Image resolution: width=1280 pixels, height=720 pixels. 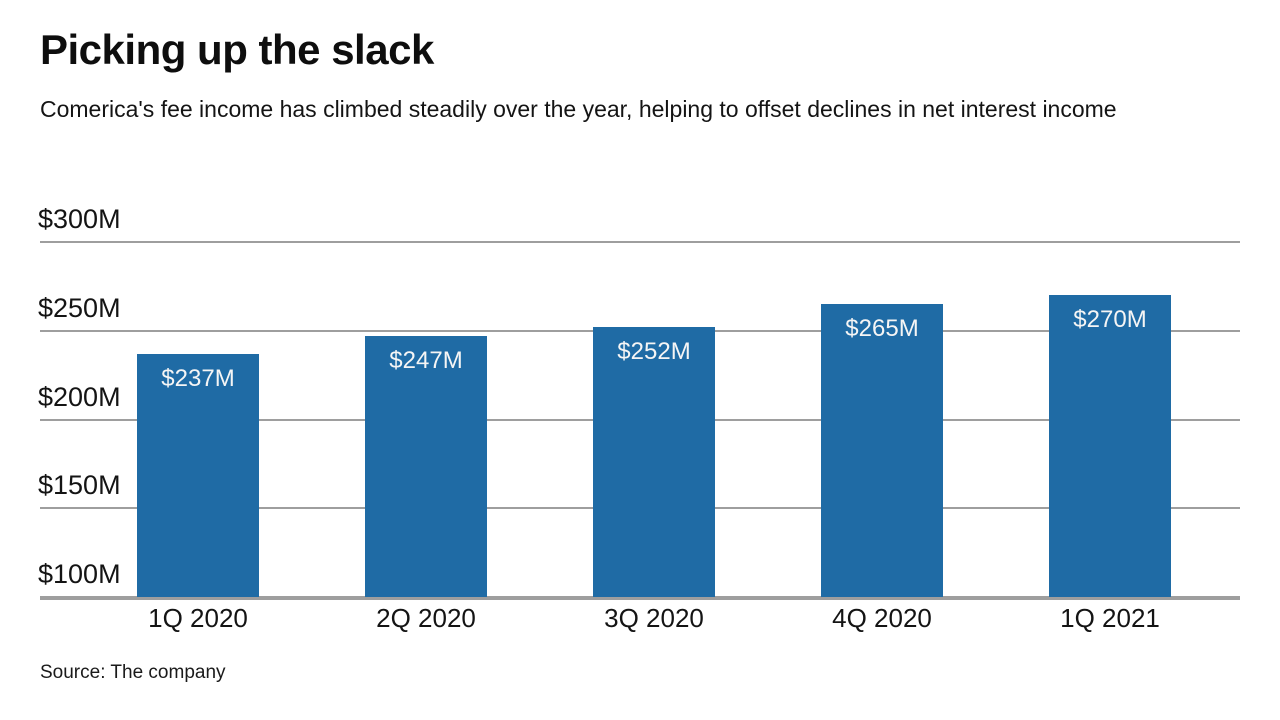 What do you see at coordinates (79, 396) in the screenshot?
I see `y-tick-label: $200M` at bounding box center [79, 396].